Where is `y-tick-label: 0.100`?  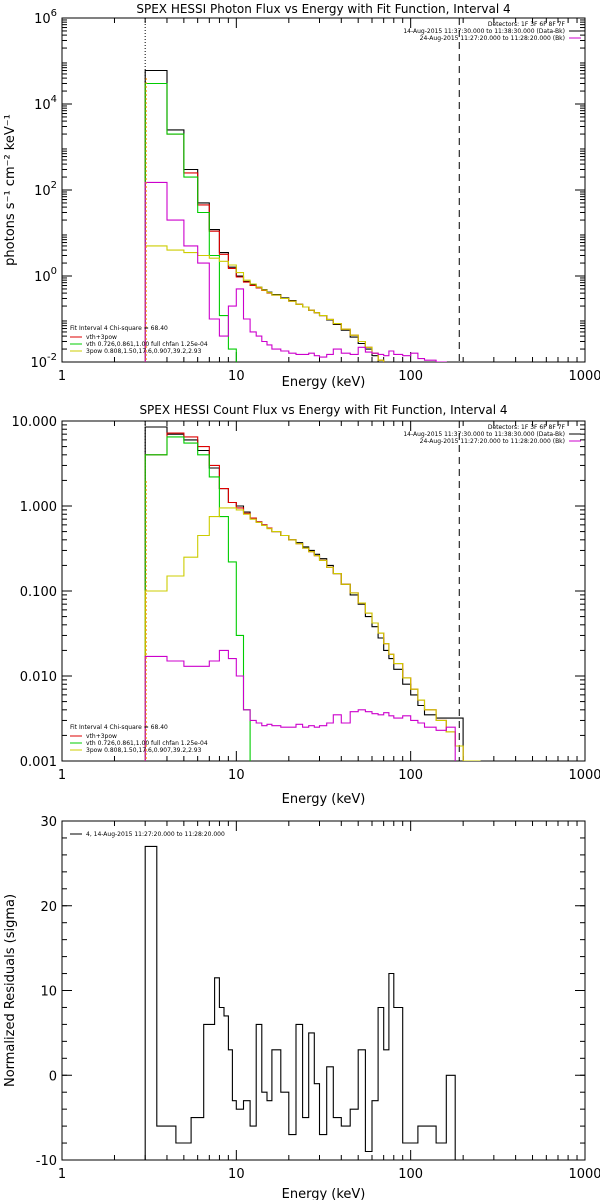 y-tick-label: 0.100 is located at coordinates (38, 592).